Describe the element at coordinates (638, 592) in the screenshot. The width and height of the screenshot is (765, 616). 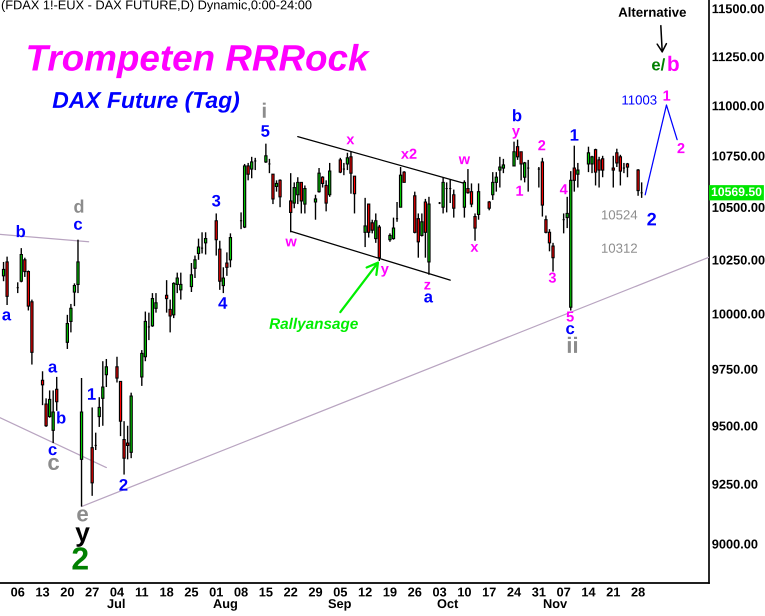
I see `x-tick-label: 28` at that location.